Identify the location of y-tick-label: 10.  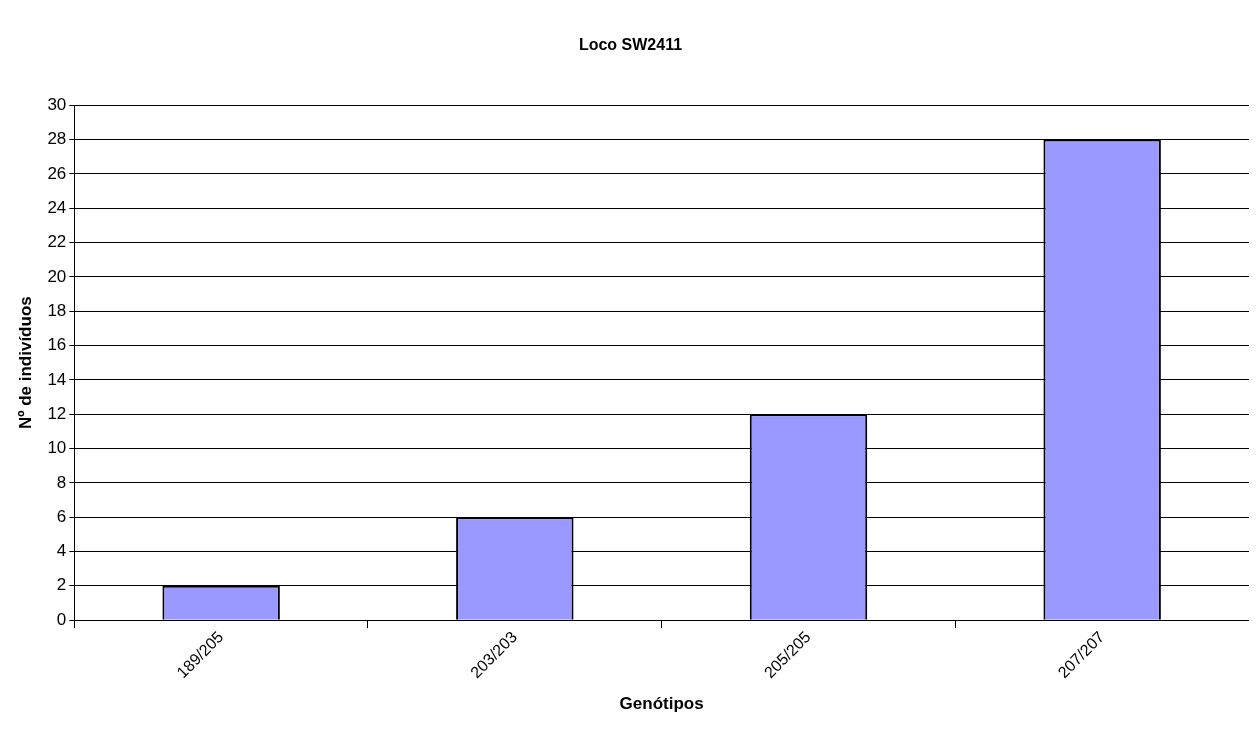
(57, 448).